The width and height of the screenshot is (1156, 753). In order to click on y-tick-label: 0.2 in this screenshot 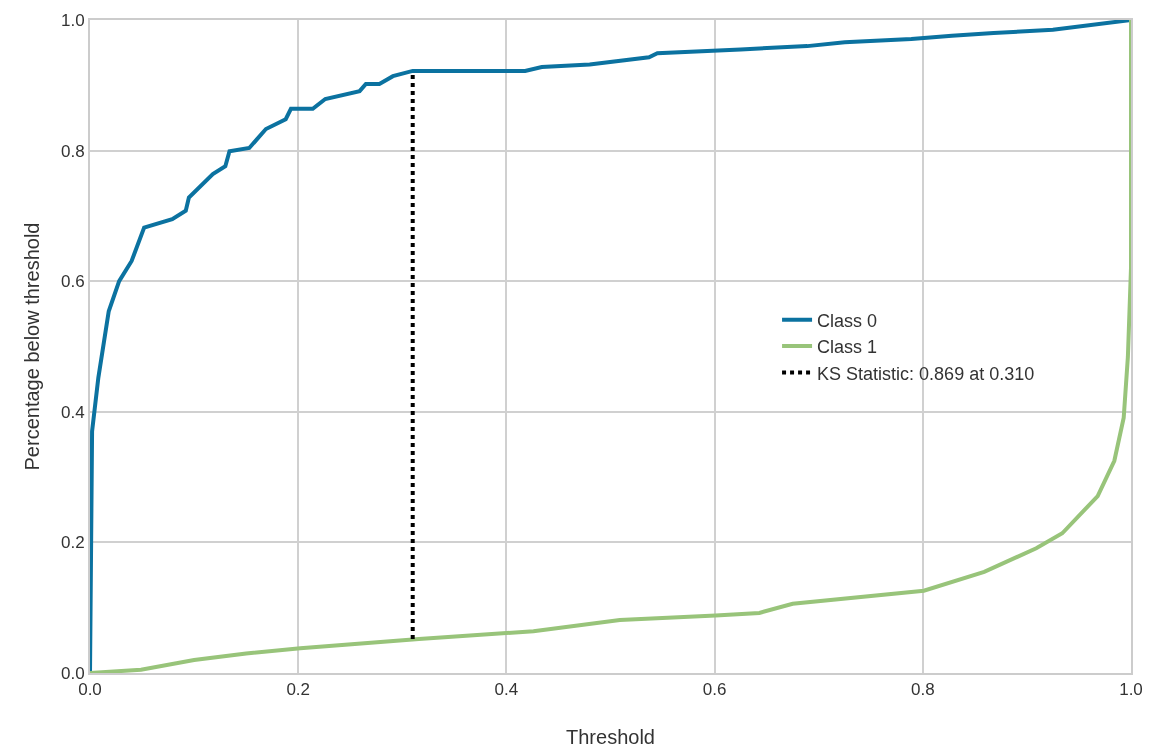, I will do `click(72, 543)`.